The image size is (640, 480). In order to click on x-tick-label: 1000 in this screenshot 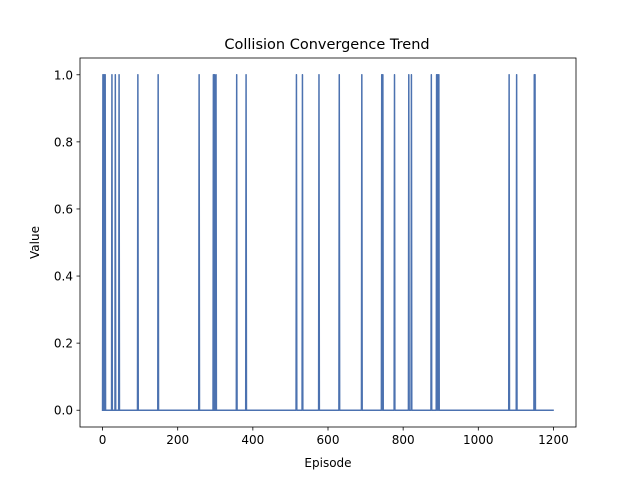, I will do `click(478, 440)`.